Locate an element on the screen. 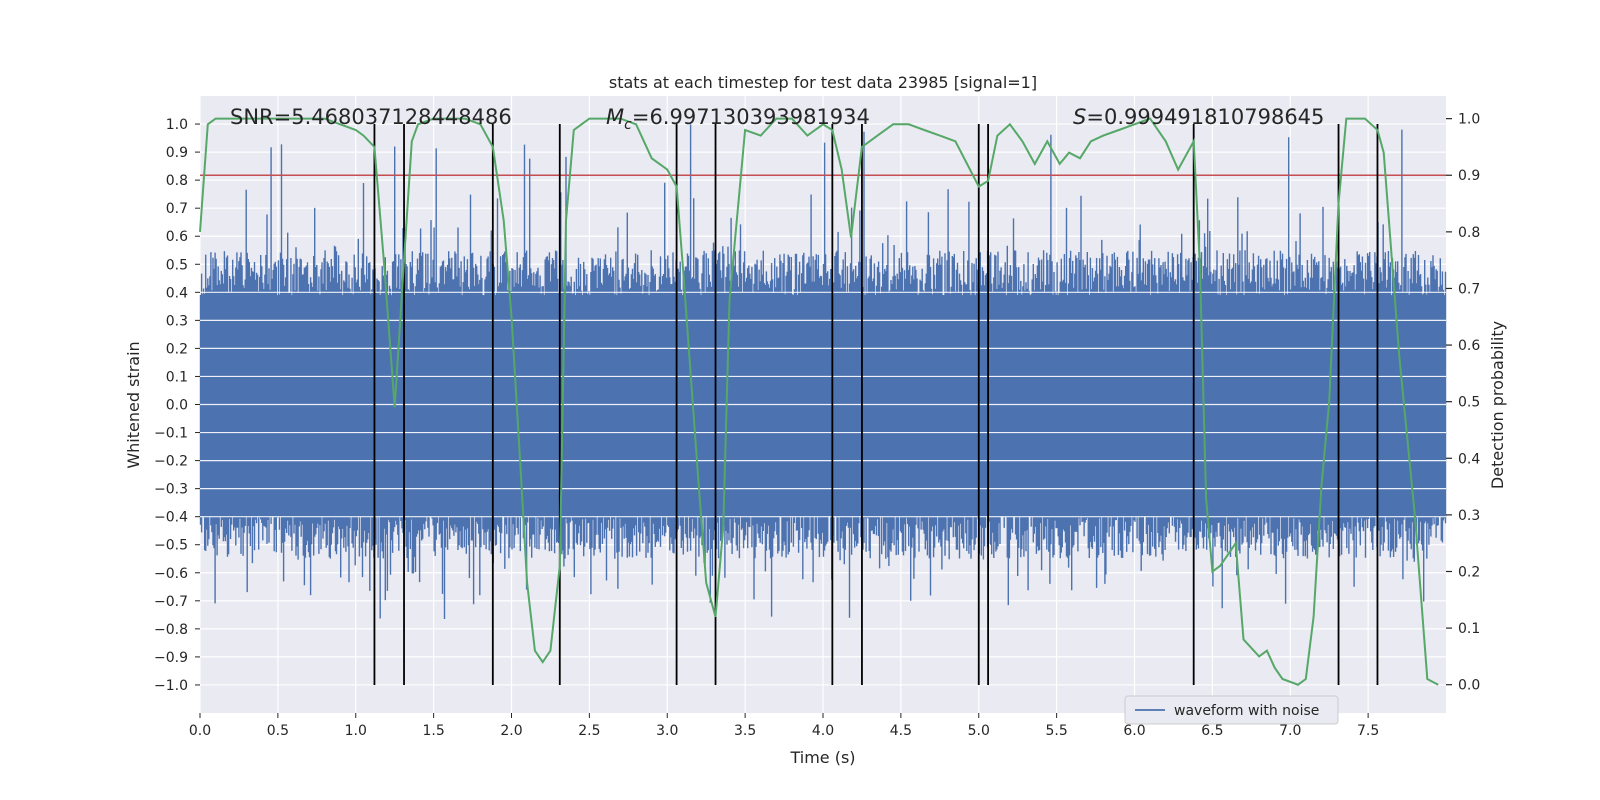 This screenshot has height=800, width=1600. y2-tick-label: 1.0 is located at coordinates (1469, 120).